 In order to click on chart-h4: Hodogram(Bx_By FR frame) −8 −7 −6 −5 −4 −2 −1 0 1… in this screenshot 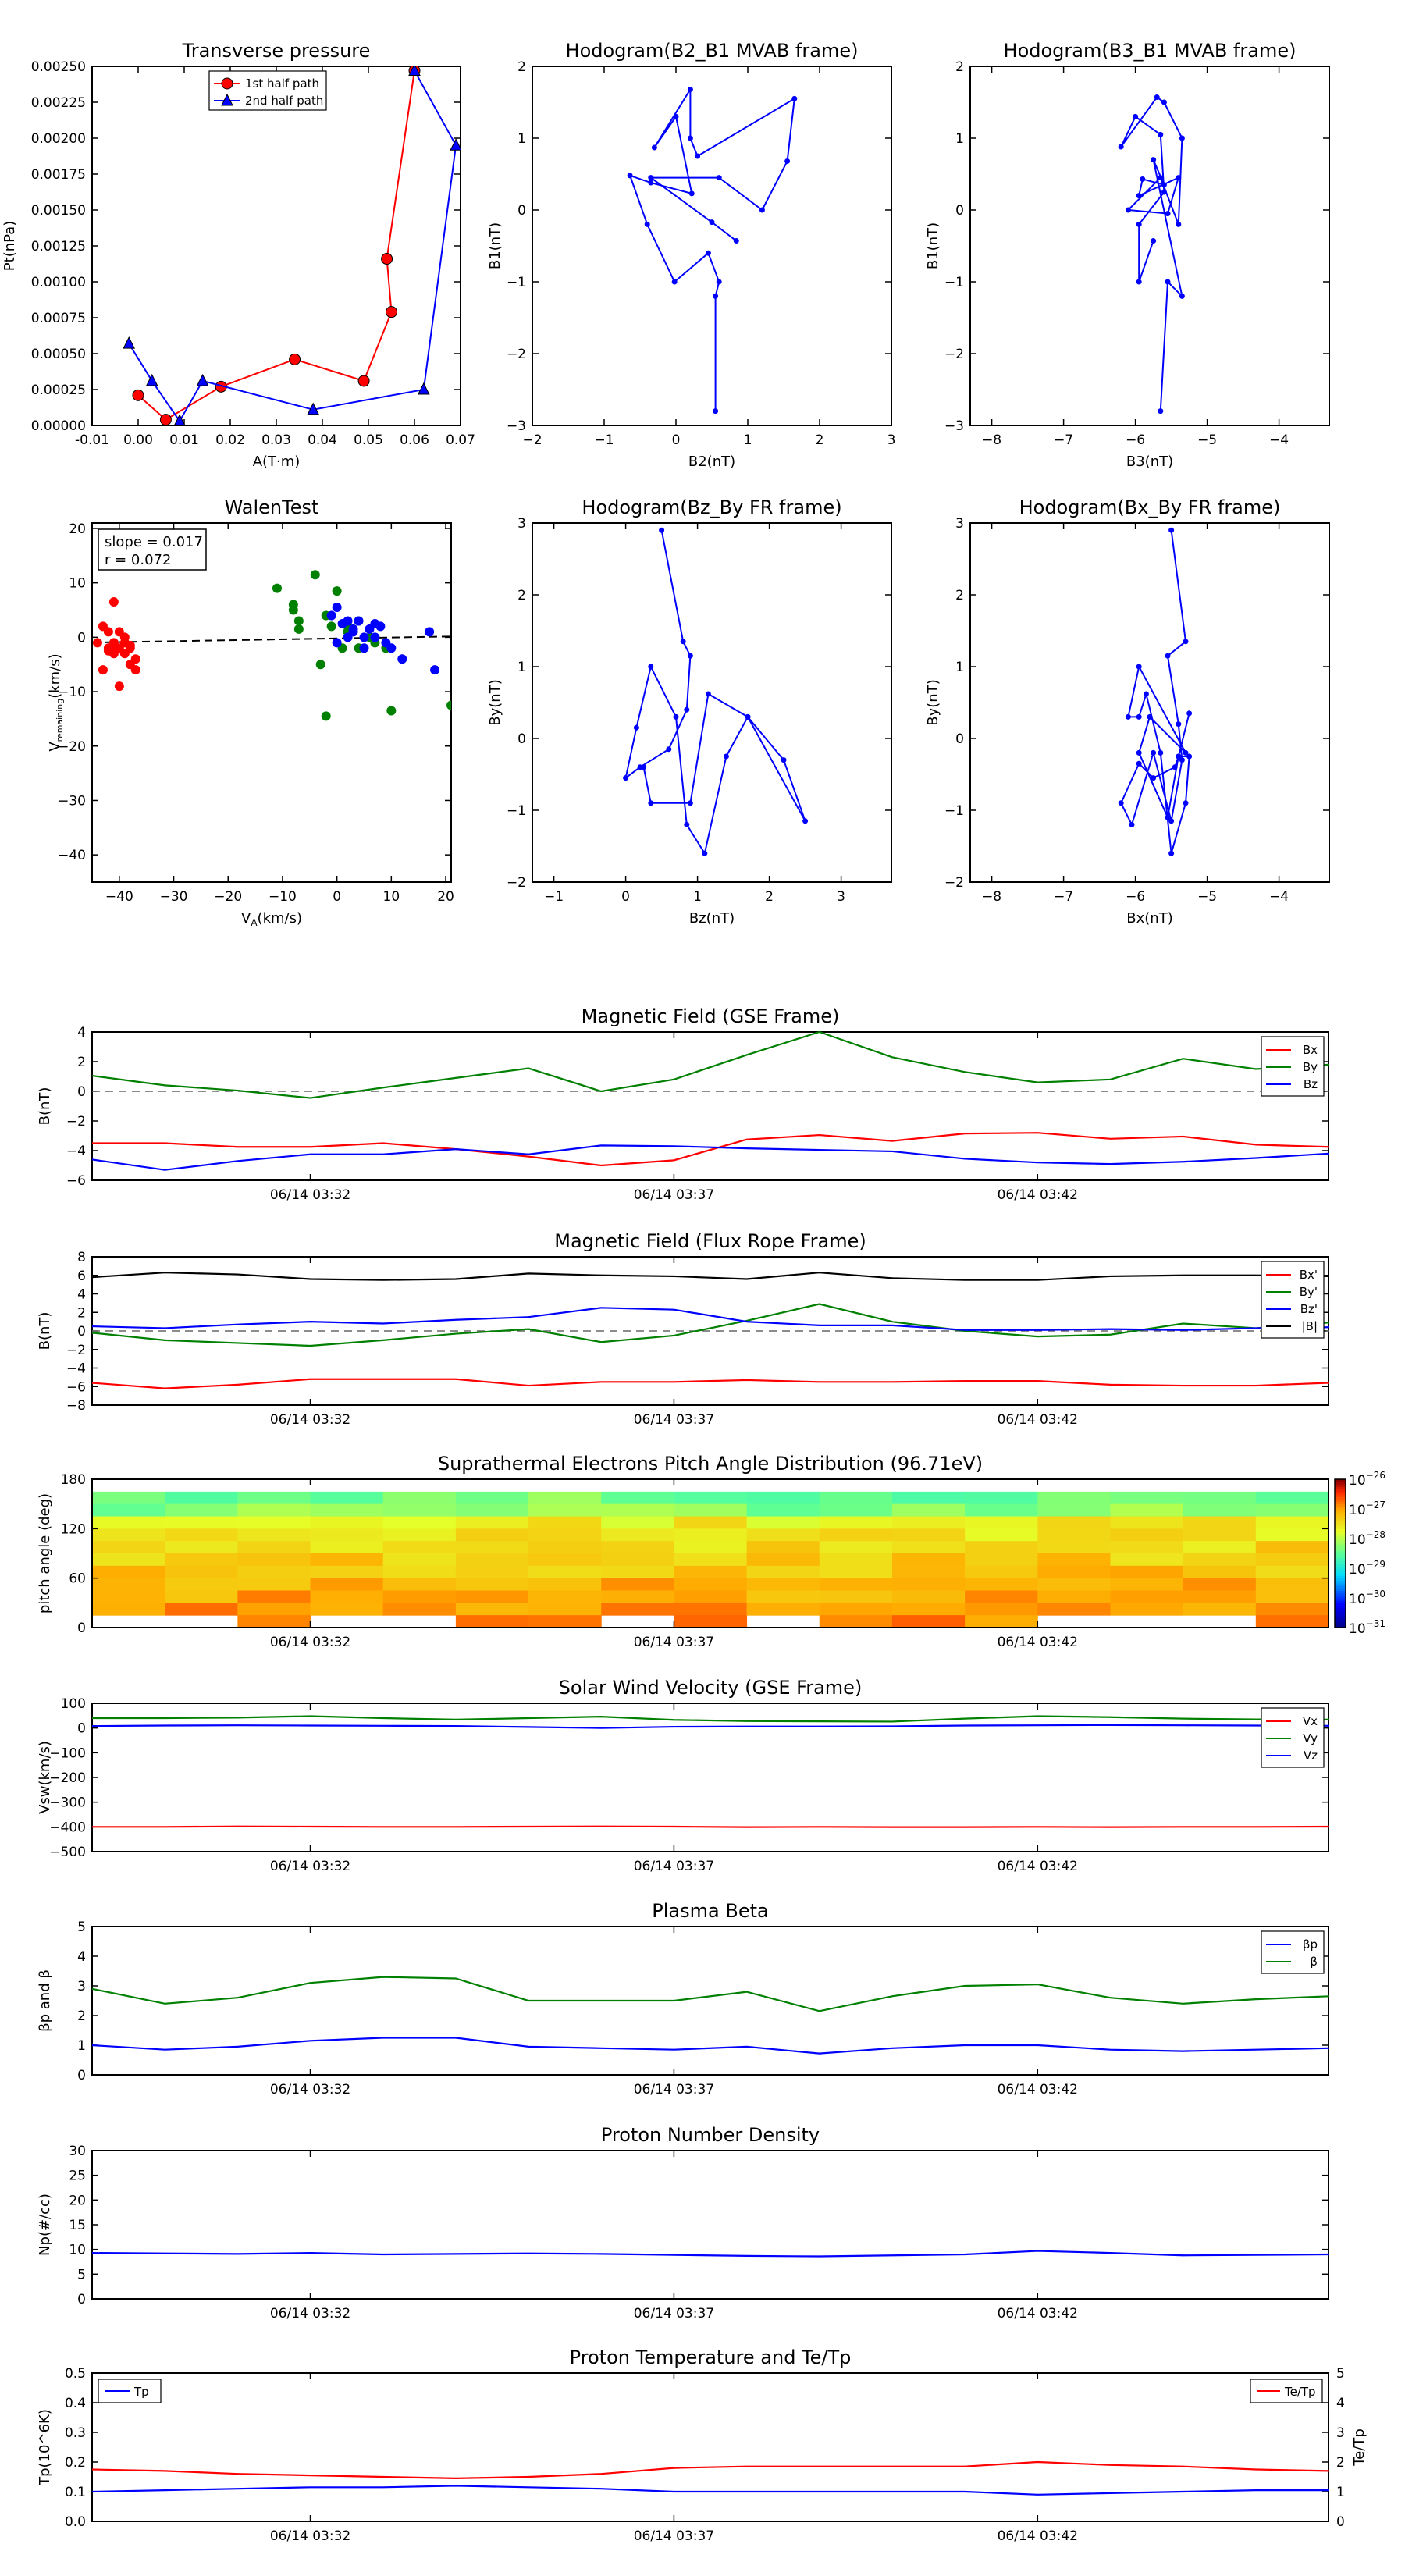, I will do `click(1128, 711)`.